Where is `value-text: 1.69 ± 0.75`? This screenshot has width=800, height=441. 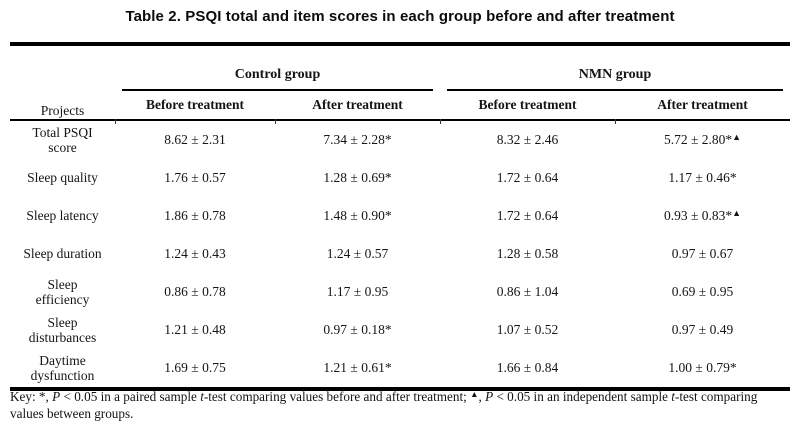
value-text: 1.69 ± 0.75 is located at coordinates (195, 367).